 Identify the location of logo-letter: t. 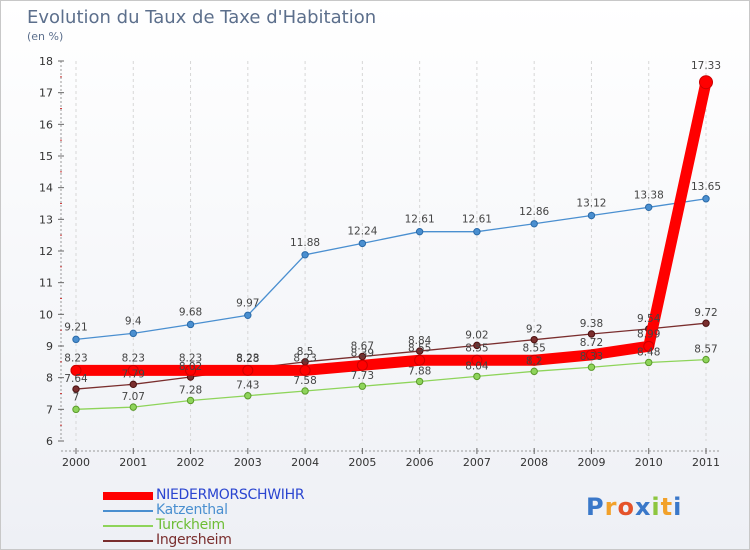
(667, 507).